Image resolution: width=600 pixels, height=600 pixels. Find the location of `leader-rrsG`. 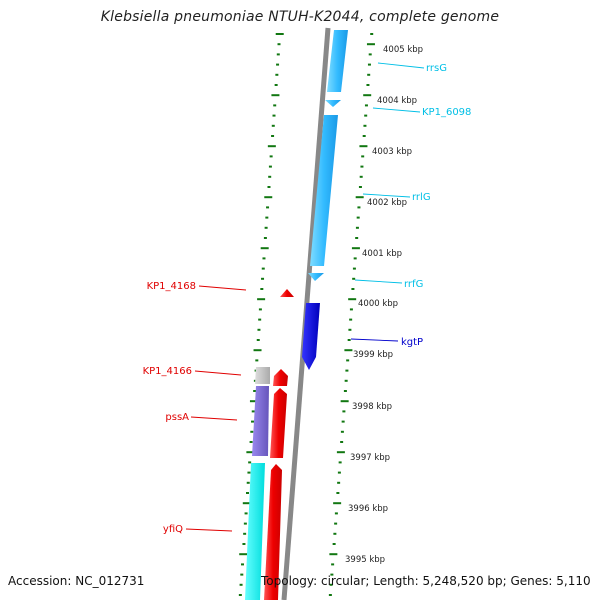

leader-rrsG is located at coordinates (401, 65).